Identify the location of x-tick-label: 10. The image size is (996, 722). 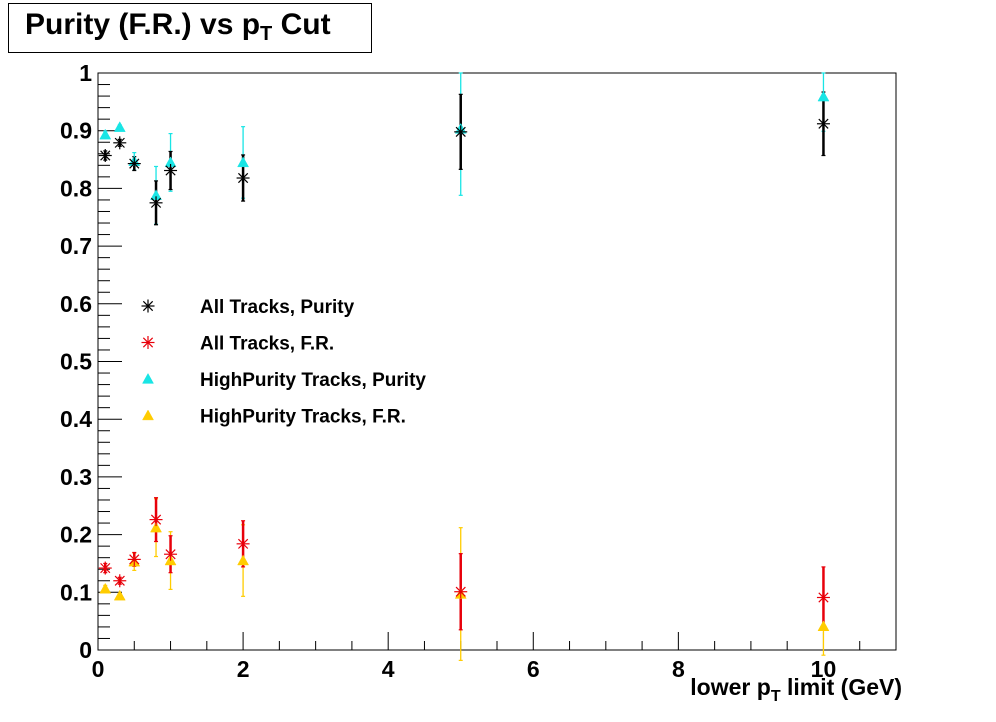
(824, 669).